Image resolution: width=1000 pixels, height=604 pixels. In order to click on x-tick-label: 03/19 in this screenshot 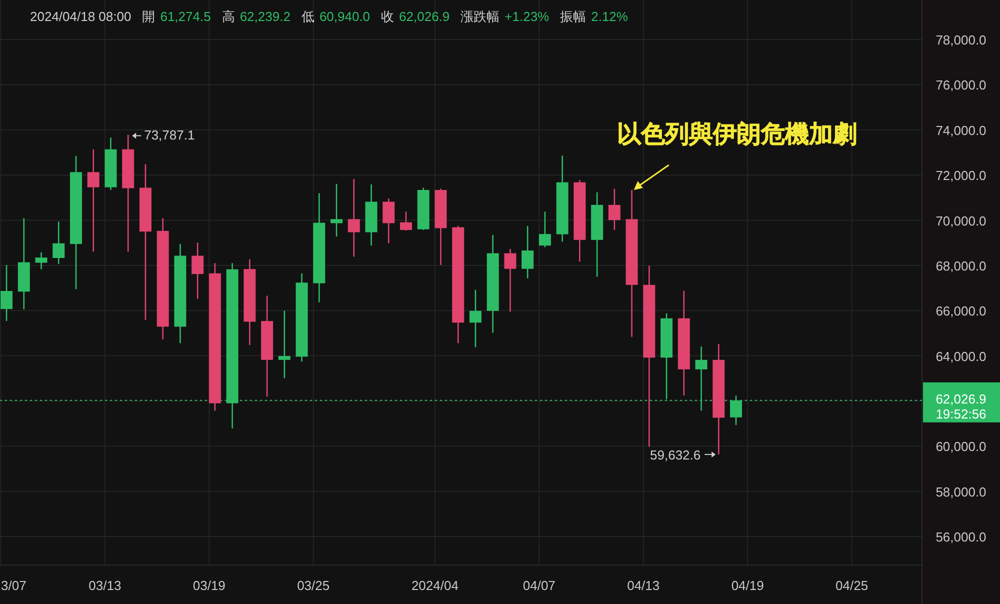, I will do `click(209, 585)`.